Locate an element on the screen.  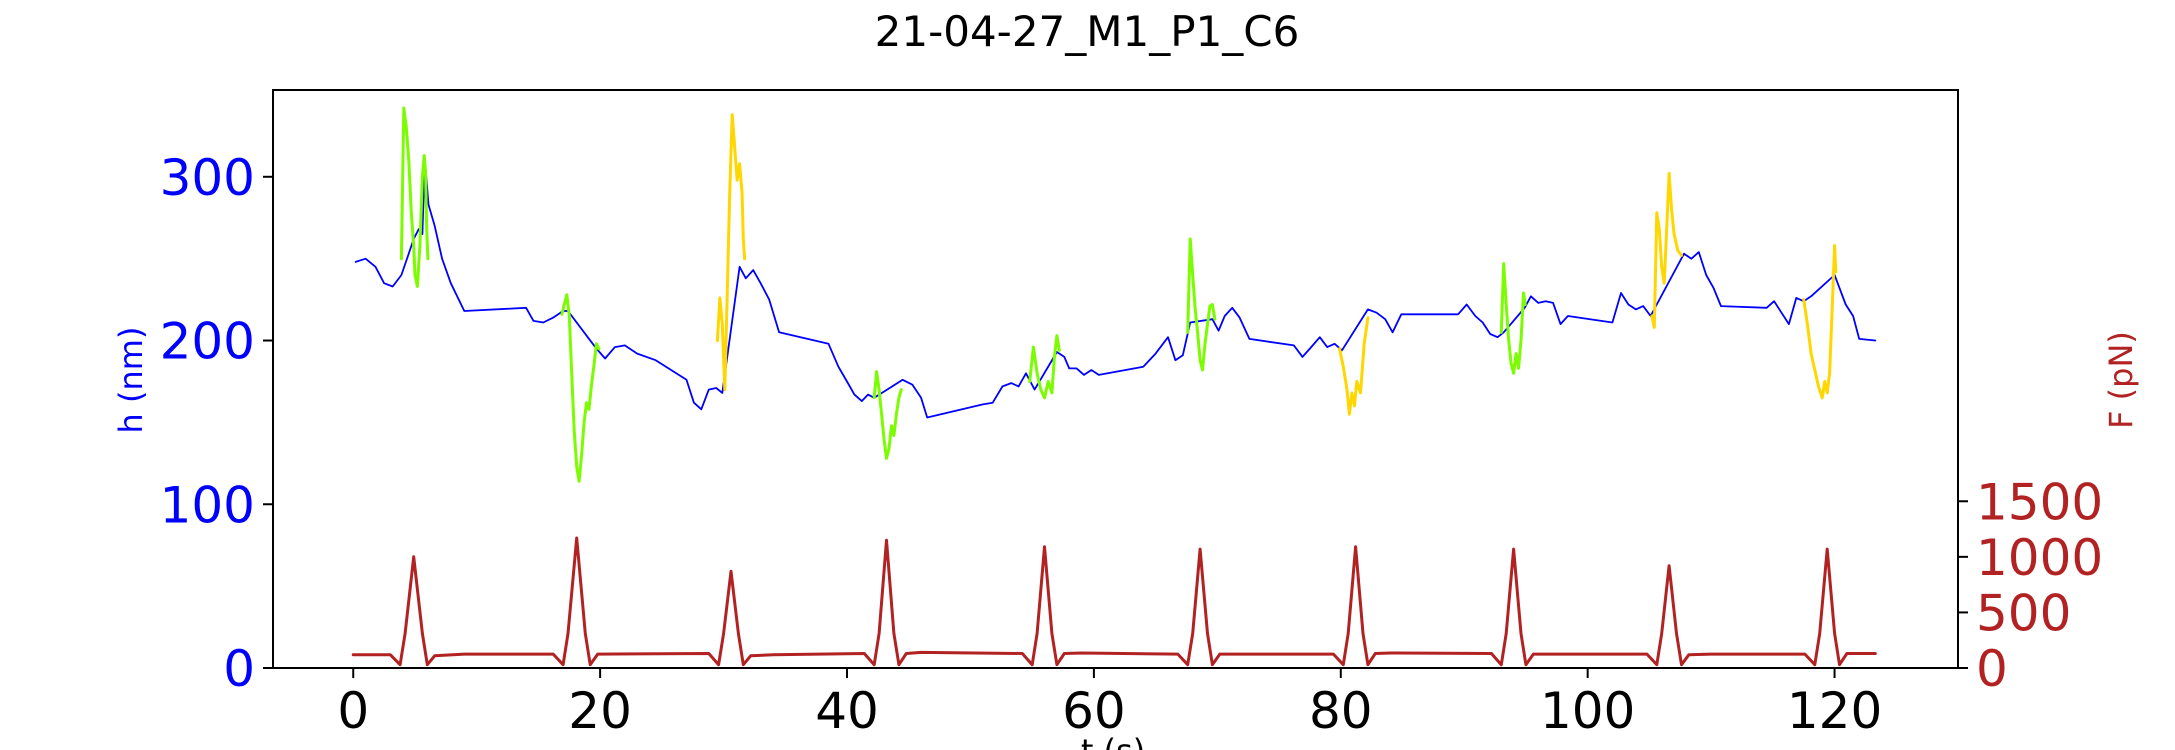
x-tick-label: 120 is located at coordinates (1834, 711).